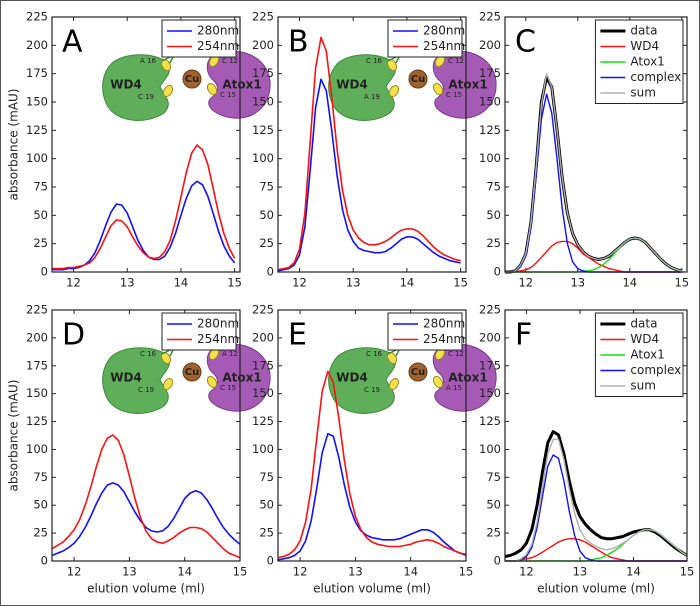  Describe the element at coordinates (456, 61) in the screenshot. I see `residue-label: C 12` at that location.